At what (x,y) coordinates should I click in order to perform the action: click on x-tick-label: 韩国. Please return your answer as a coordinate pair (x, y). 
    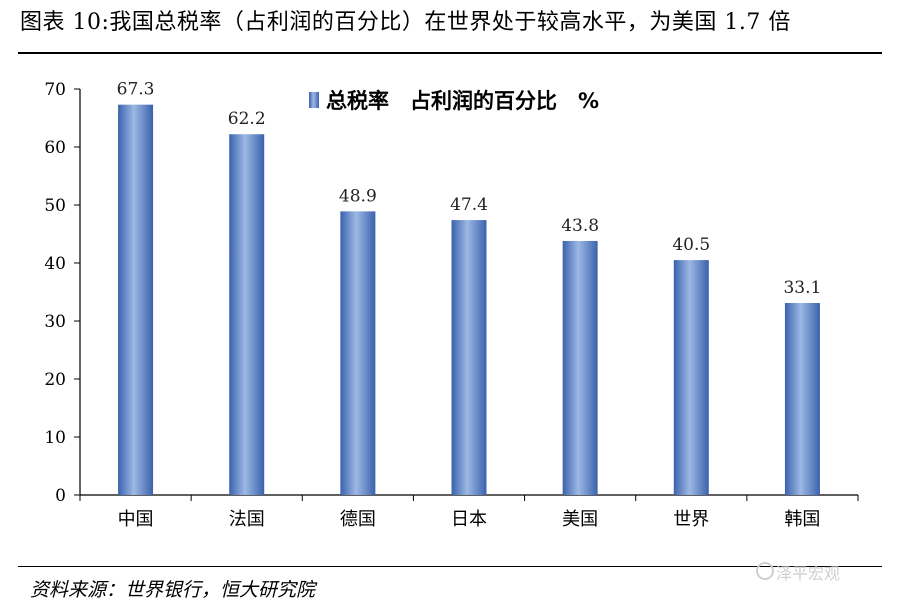
    Looking at the image, I should click on (802, 519).